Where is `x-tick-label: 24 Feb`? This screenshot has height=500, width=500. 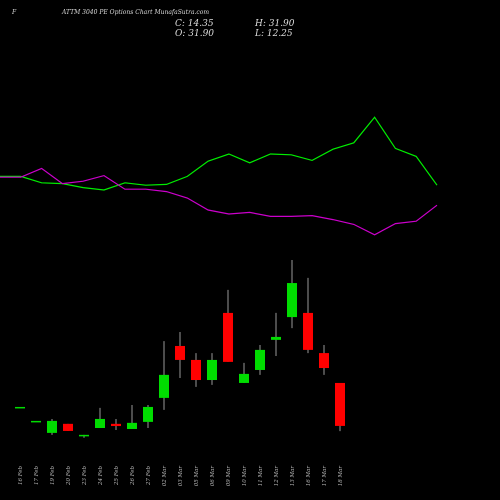 x-tick-label: 24 Feb is located at coordinates (101, 476).